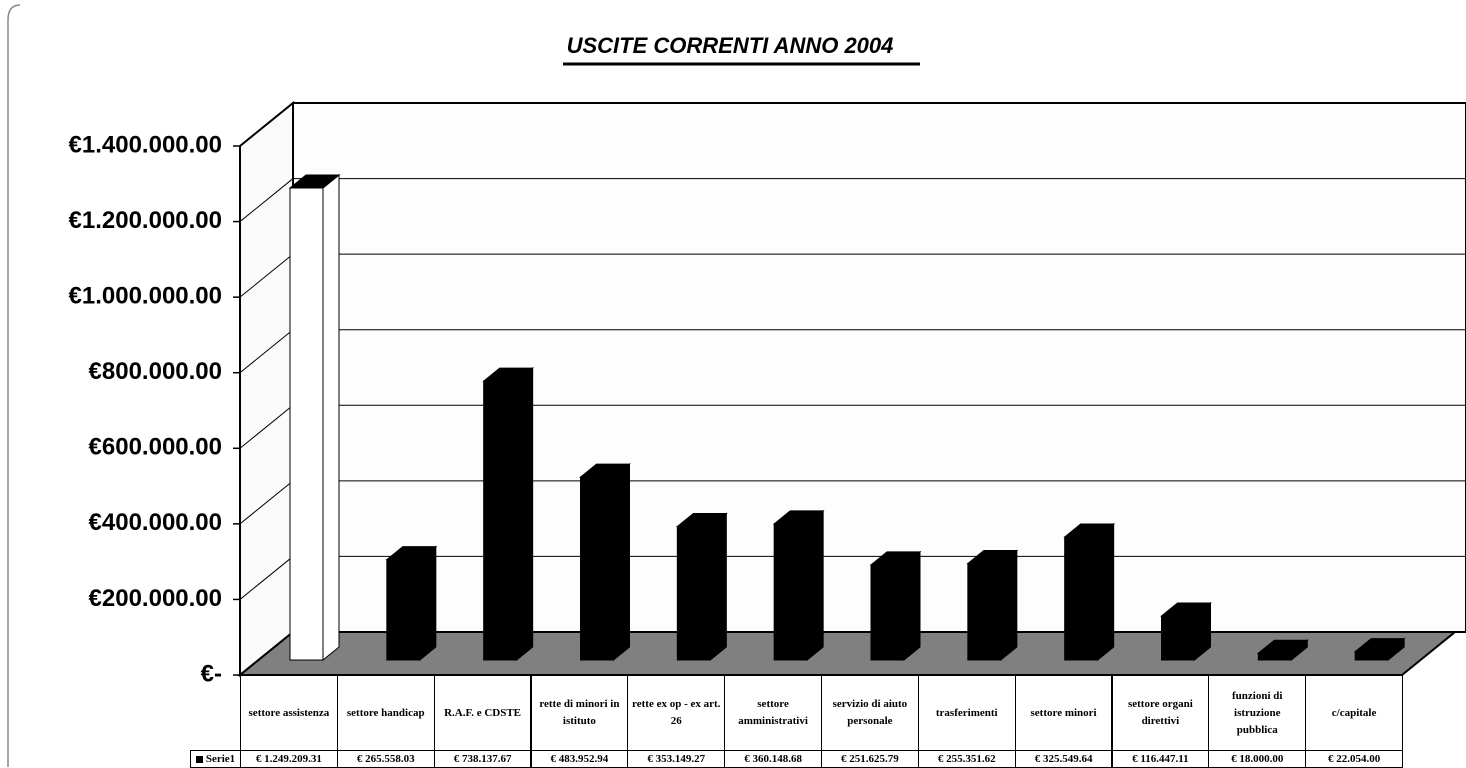 The width and height of the screenshot is (1466, 768). Describe the element at coordinates (155, 371) in the screenshot. I see `y-tick-label: €800.000.00` at that location.